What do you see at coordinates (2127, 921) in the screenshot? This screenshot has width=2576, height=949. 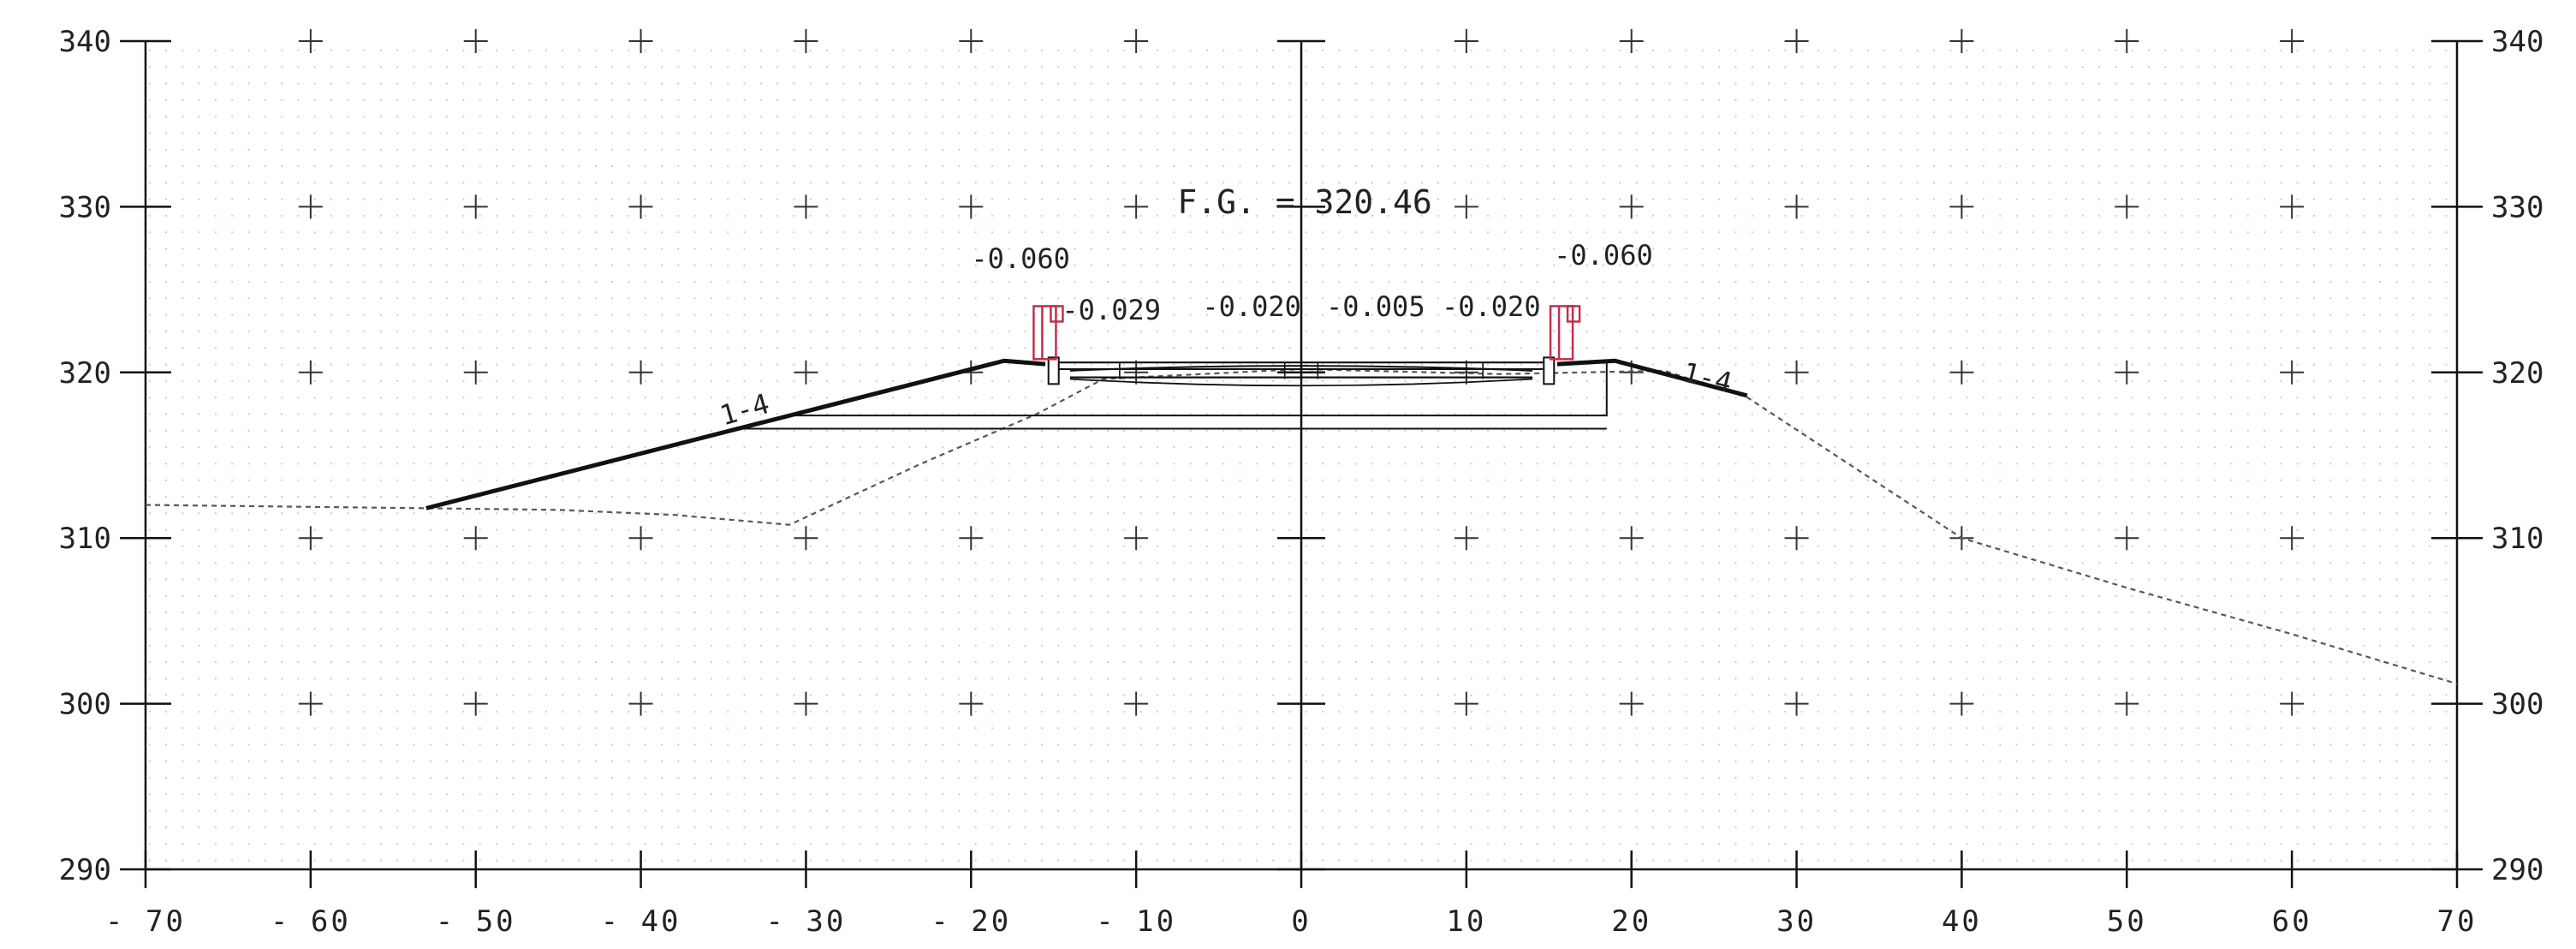 I see `x-tick-label: 50` at bounding box center [2127, 921].